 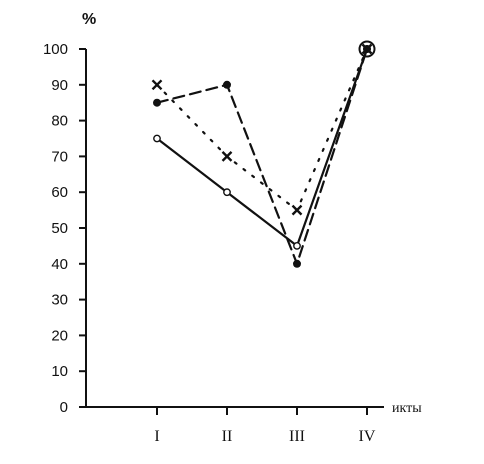 I want to click on x-axis-title: икты, so click(x=407, y=408).